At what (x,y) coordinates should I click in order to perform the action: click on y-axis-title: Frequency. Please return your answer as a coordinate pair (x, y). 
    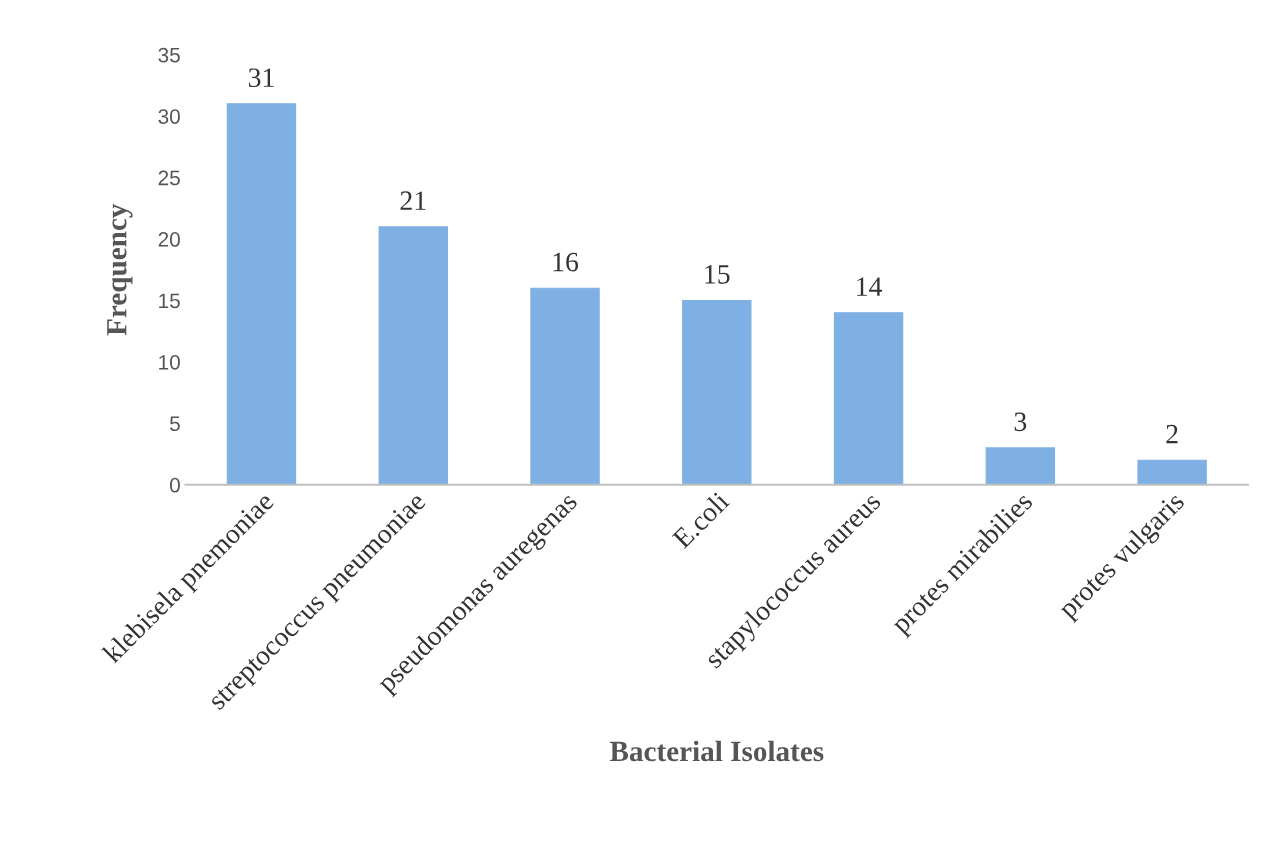
    Looking at the image, I should click on (120, 269).